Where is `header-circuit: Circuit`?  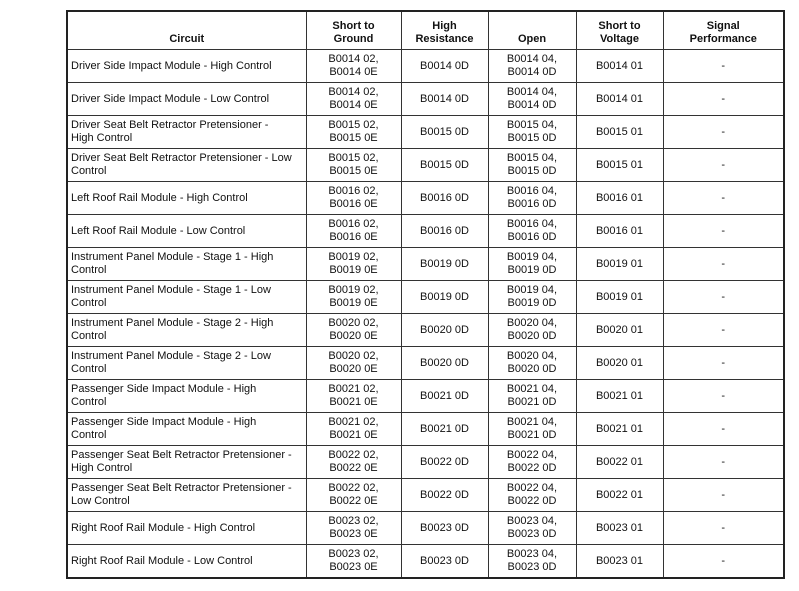
header-circuit: Circuit is located at coordinates (186, 30).